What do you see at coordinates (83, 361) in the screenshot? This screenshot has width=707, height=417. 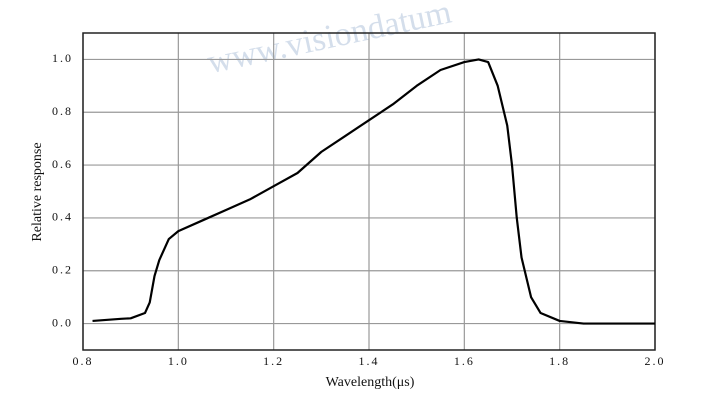 I see `x-tick-label: 0.8` at bounding box center [83, 361].